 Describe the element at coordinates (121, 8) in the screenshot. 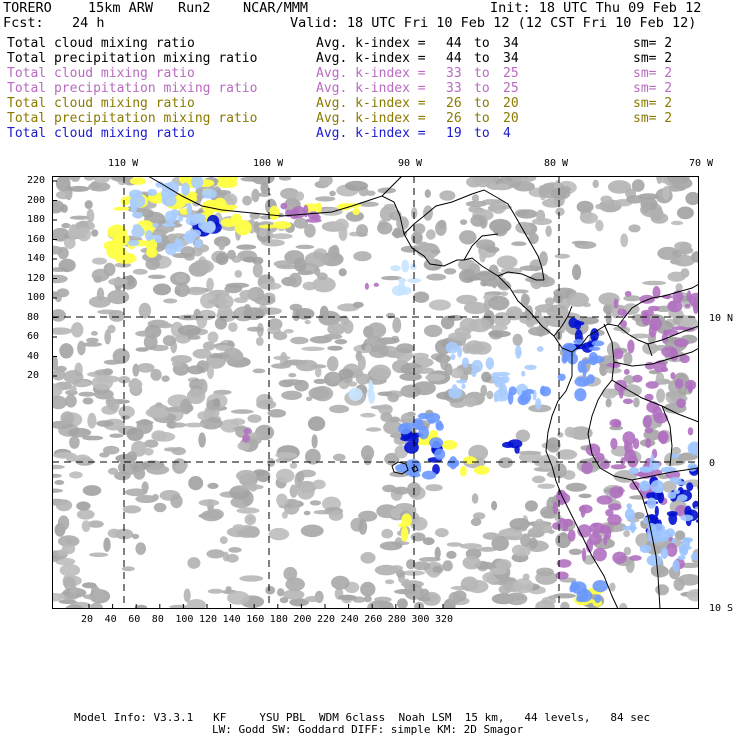

I see `model-resolution: 15km ARW` at that location.